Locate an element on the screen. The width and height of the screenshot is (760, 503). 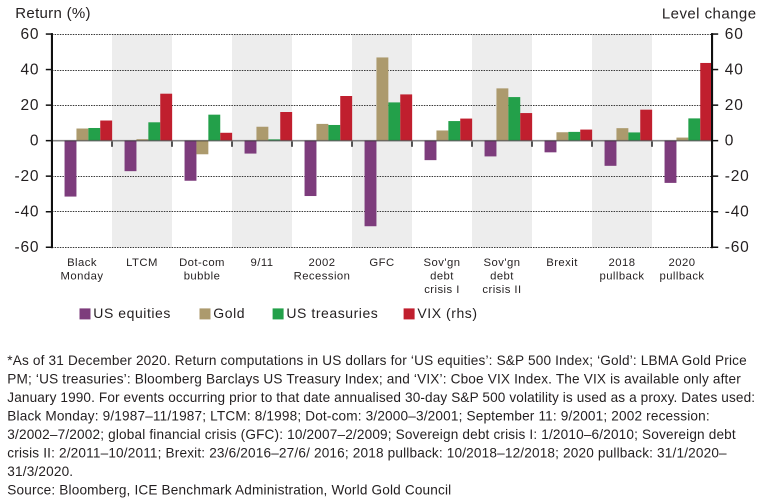
svg-text: Black is located at coordinates (82, 263).